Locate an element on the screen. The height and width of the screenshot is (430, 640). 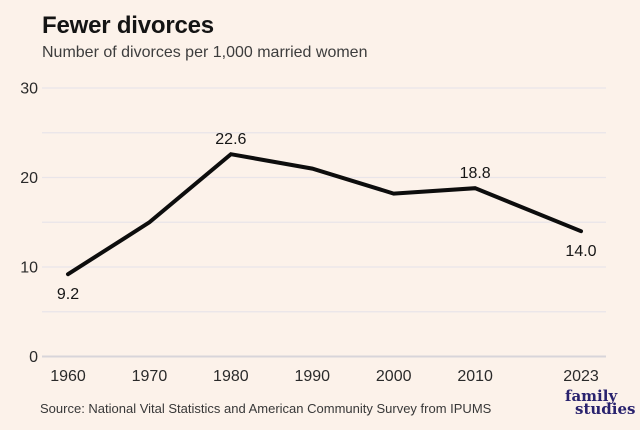
y-tick-label: 10 is located at coordinates (29, 268).